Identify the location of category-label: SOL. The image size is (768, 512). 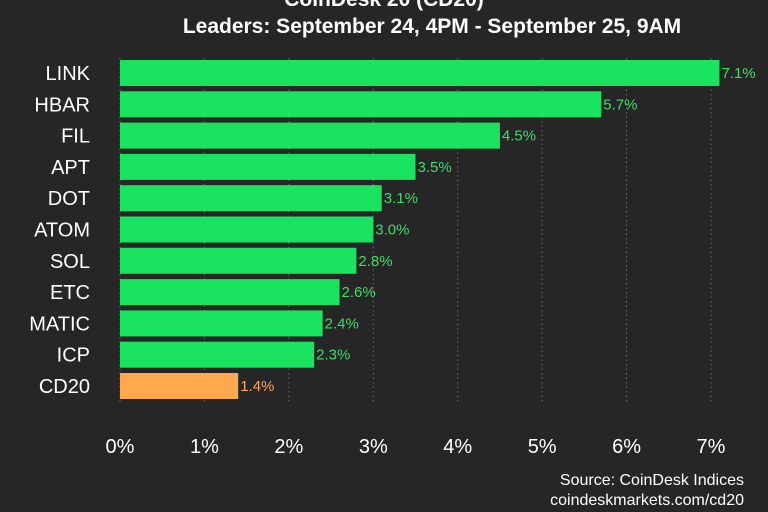
(70, 262).